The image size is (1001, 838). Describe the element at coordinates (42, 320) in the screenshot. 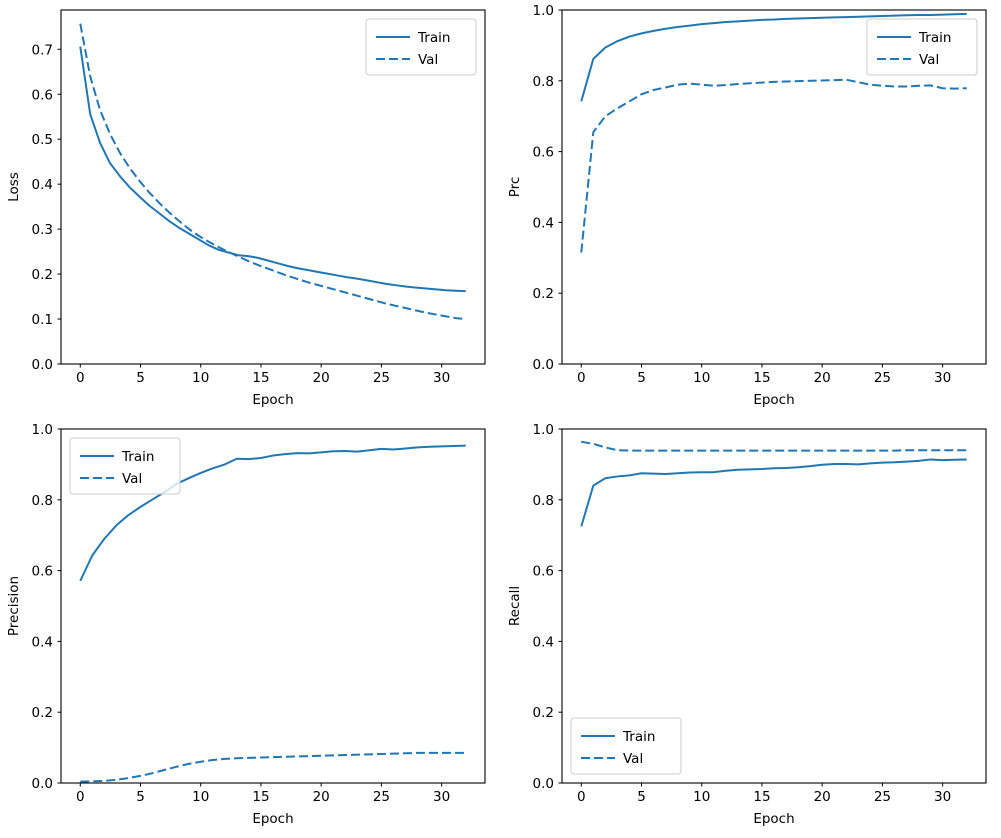

I see `y-tick-label: 0.1` at that location.